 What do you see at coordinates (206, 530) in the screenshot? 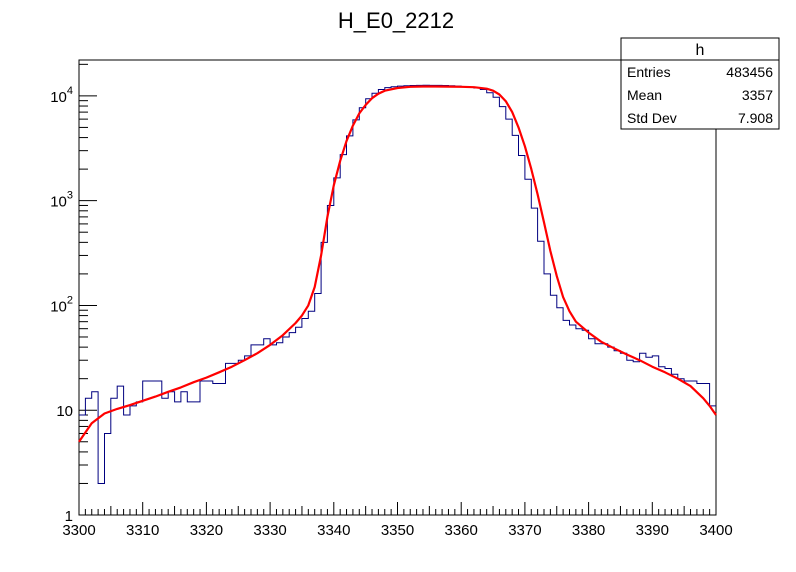
I see `x-tick-label: 3320` at bounding box center [206, 530].